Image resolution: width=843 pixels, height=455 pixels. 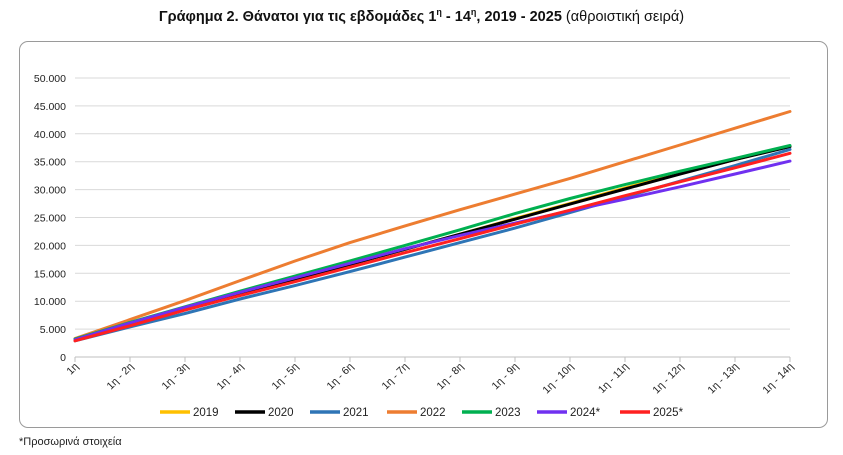 I want to click on x-tick-label: 1η - 7η, so click(x=396, y=377).